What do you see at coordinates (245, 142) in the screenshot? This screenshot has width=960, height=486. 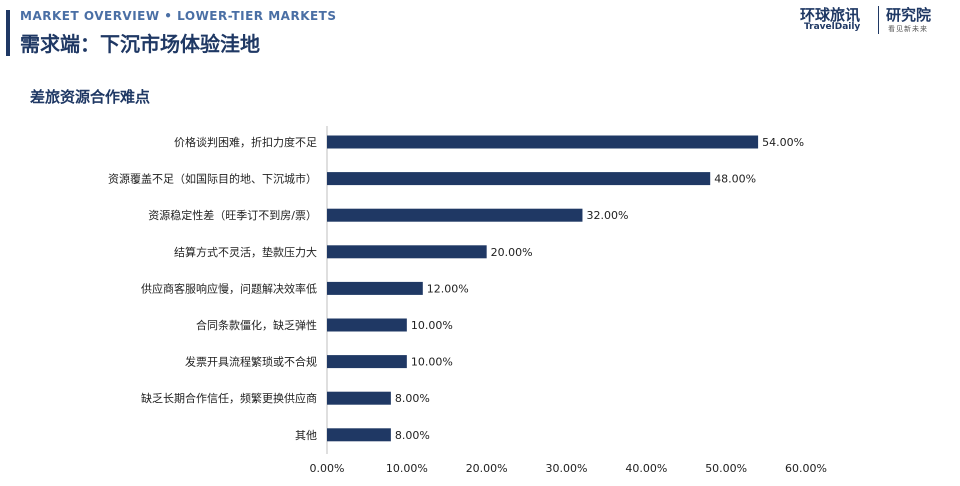 I see `category-label: 价格谈判困难，折扣力度不足` at bounding box center [245, 142].